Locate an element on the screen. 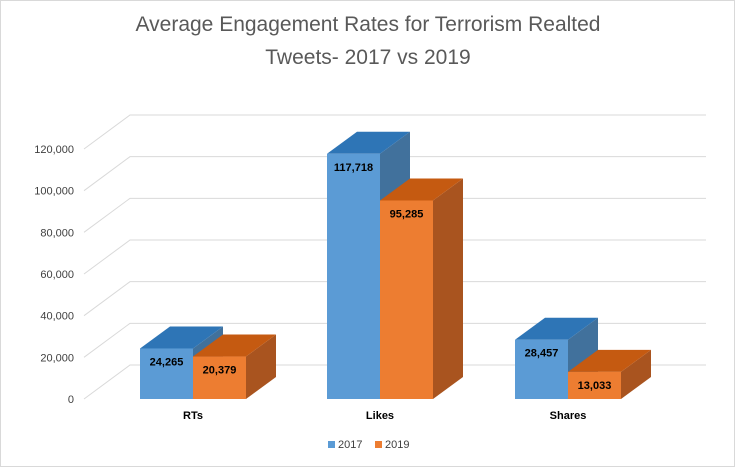 This screenshot has width=735, height=471. y-tick-label: 60,000 is located at coordinates (57, 275).